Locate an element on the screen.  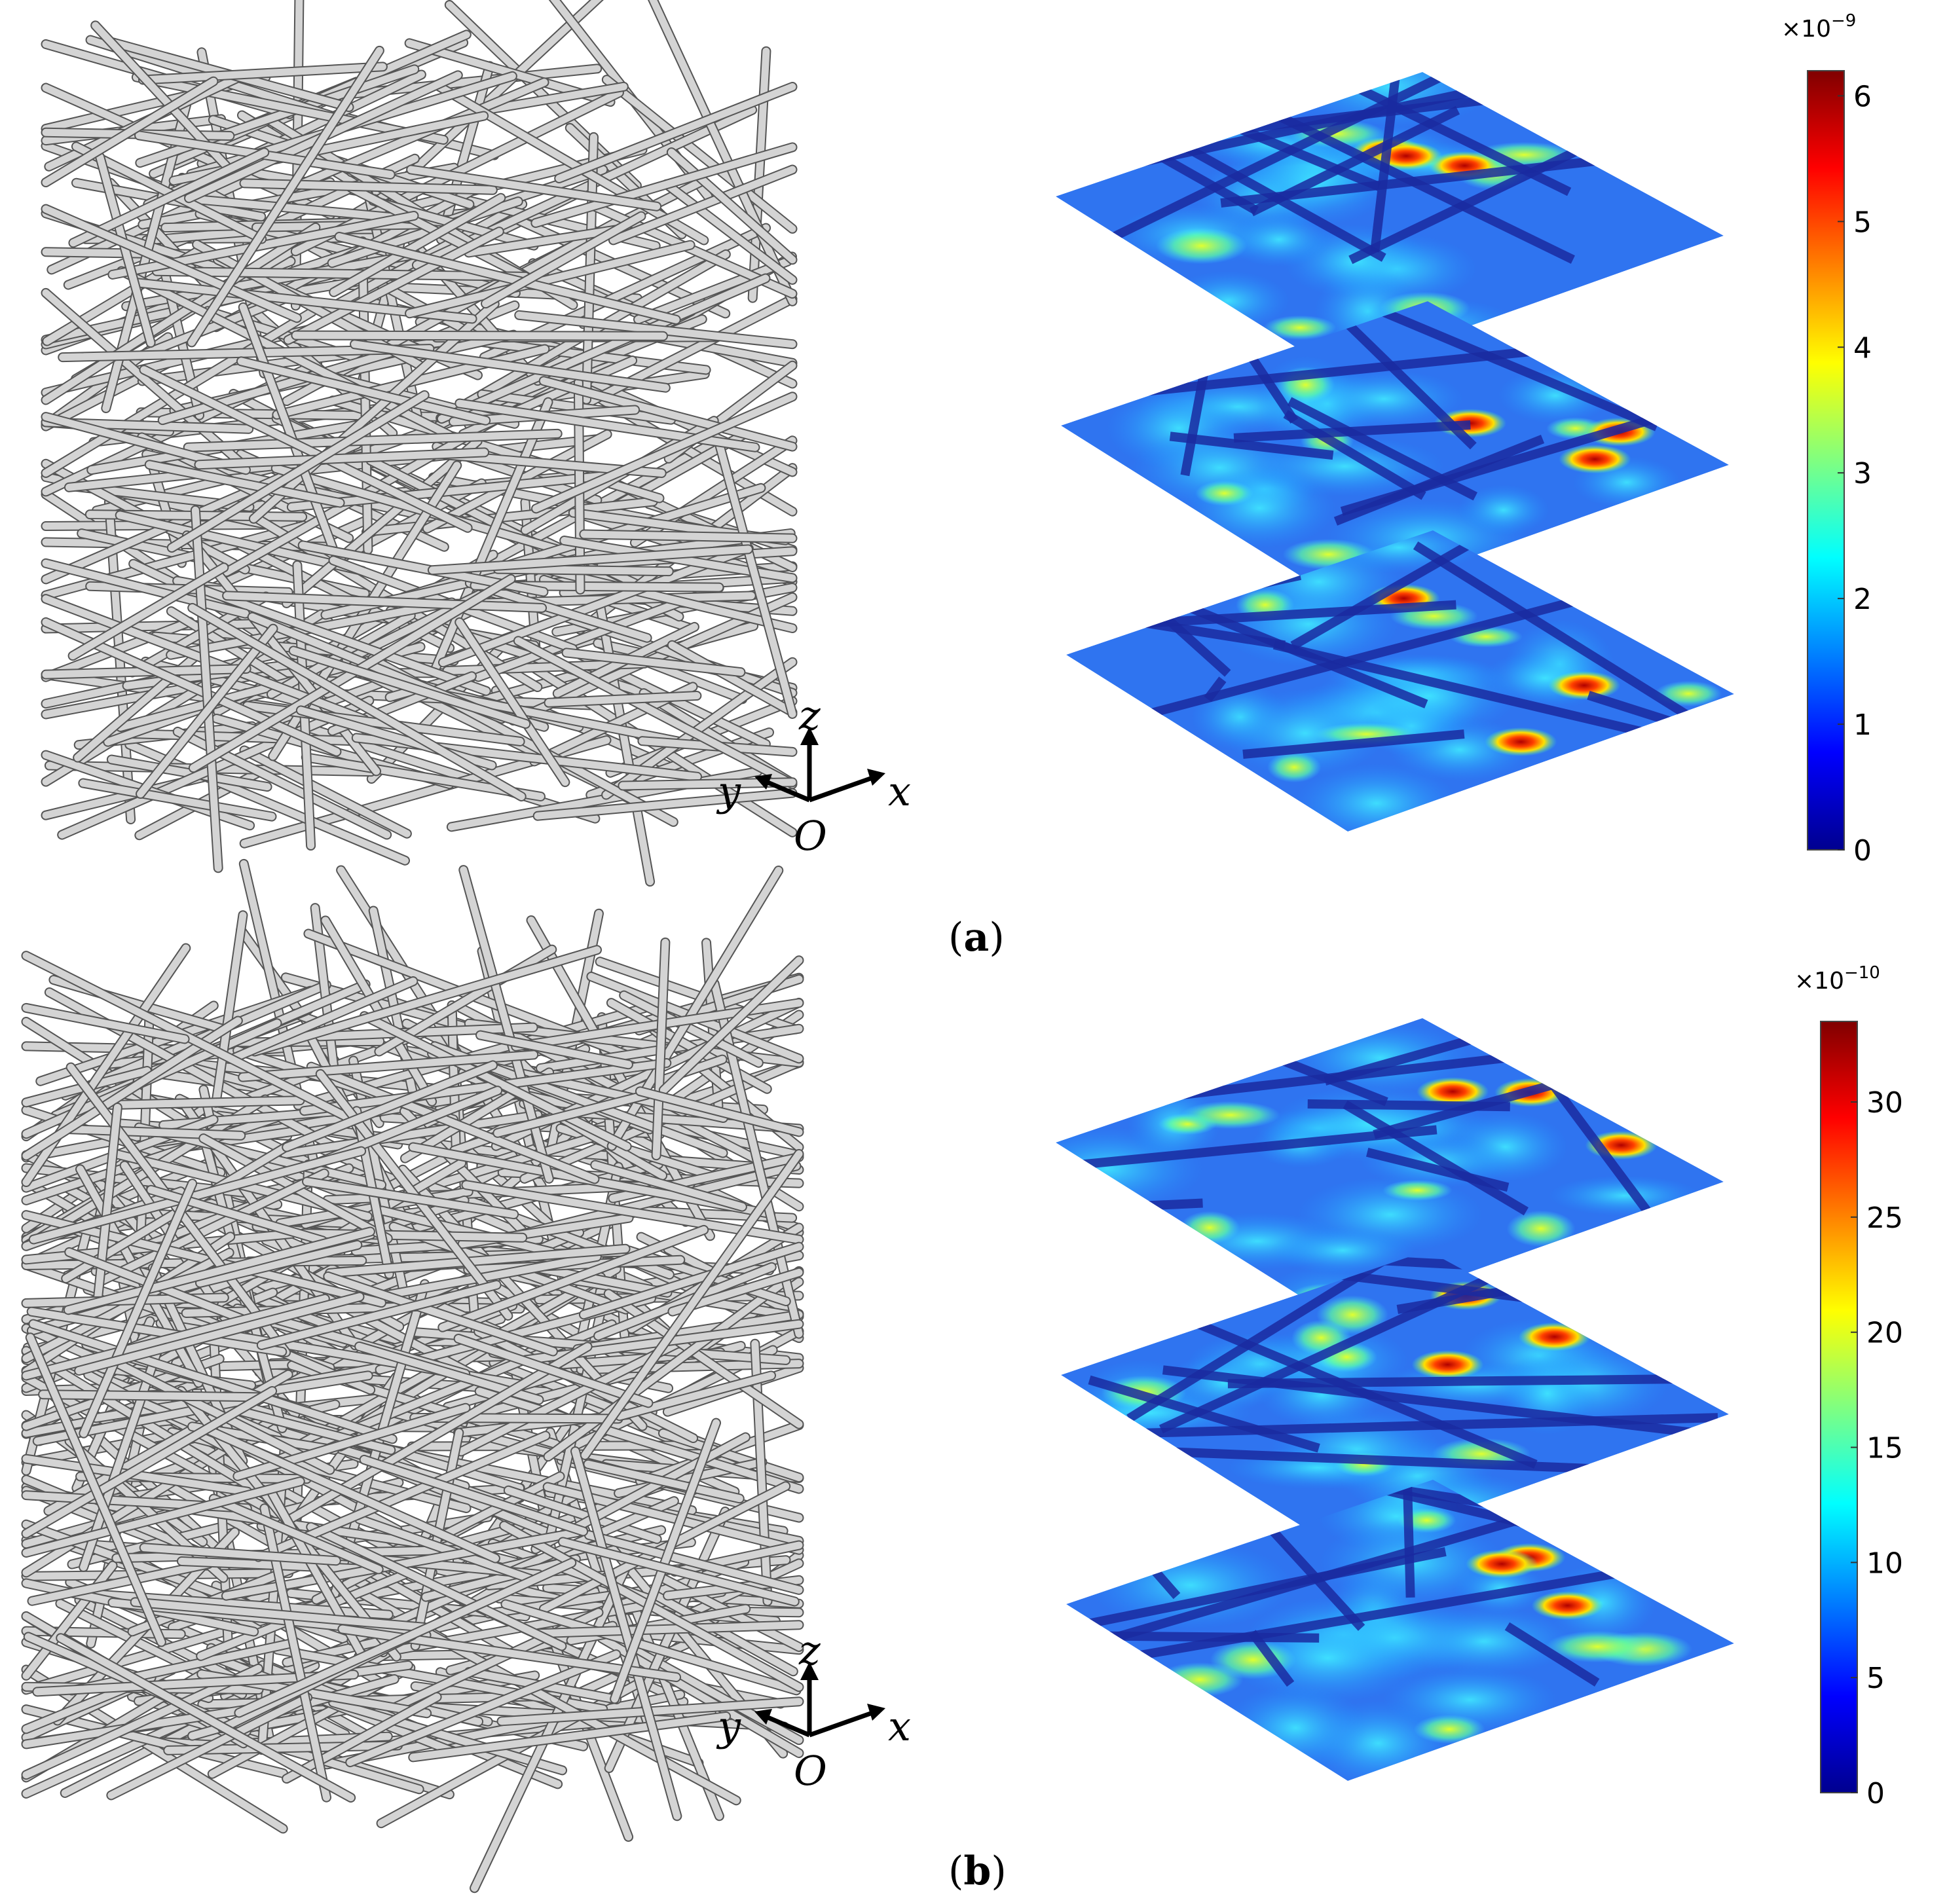
x-axis-arrow is located at coordinates (841, 1724).